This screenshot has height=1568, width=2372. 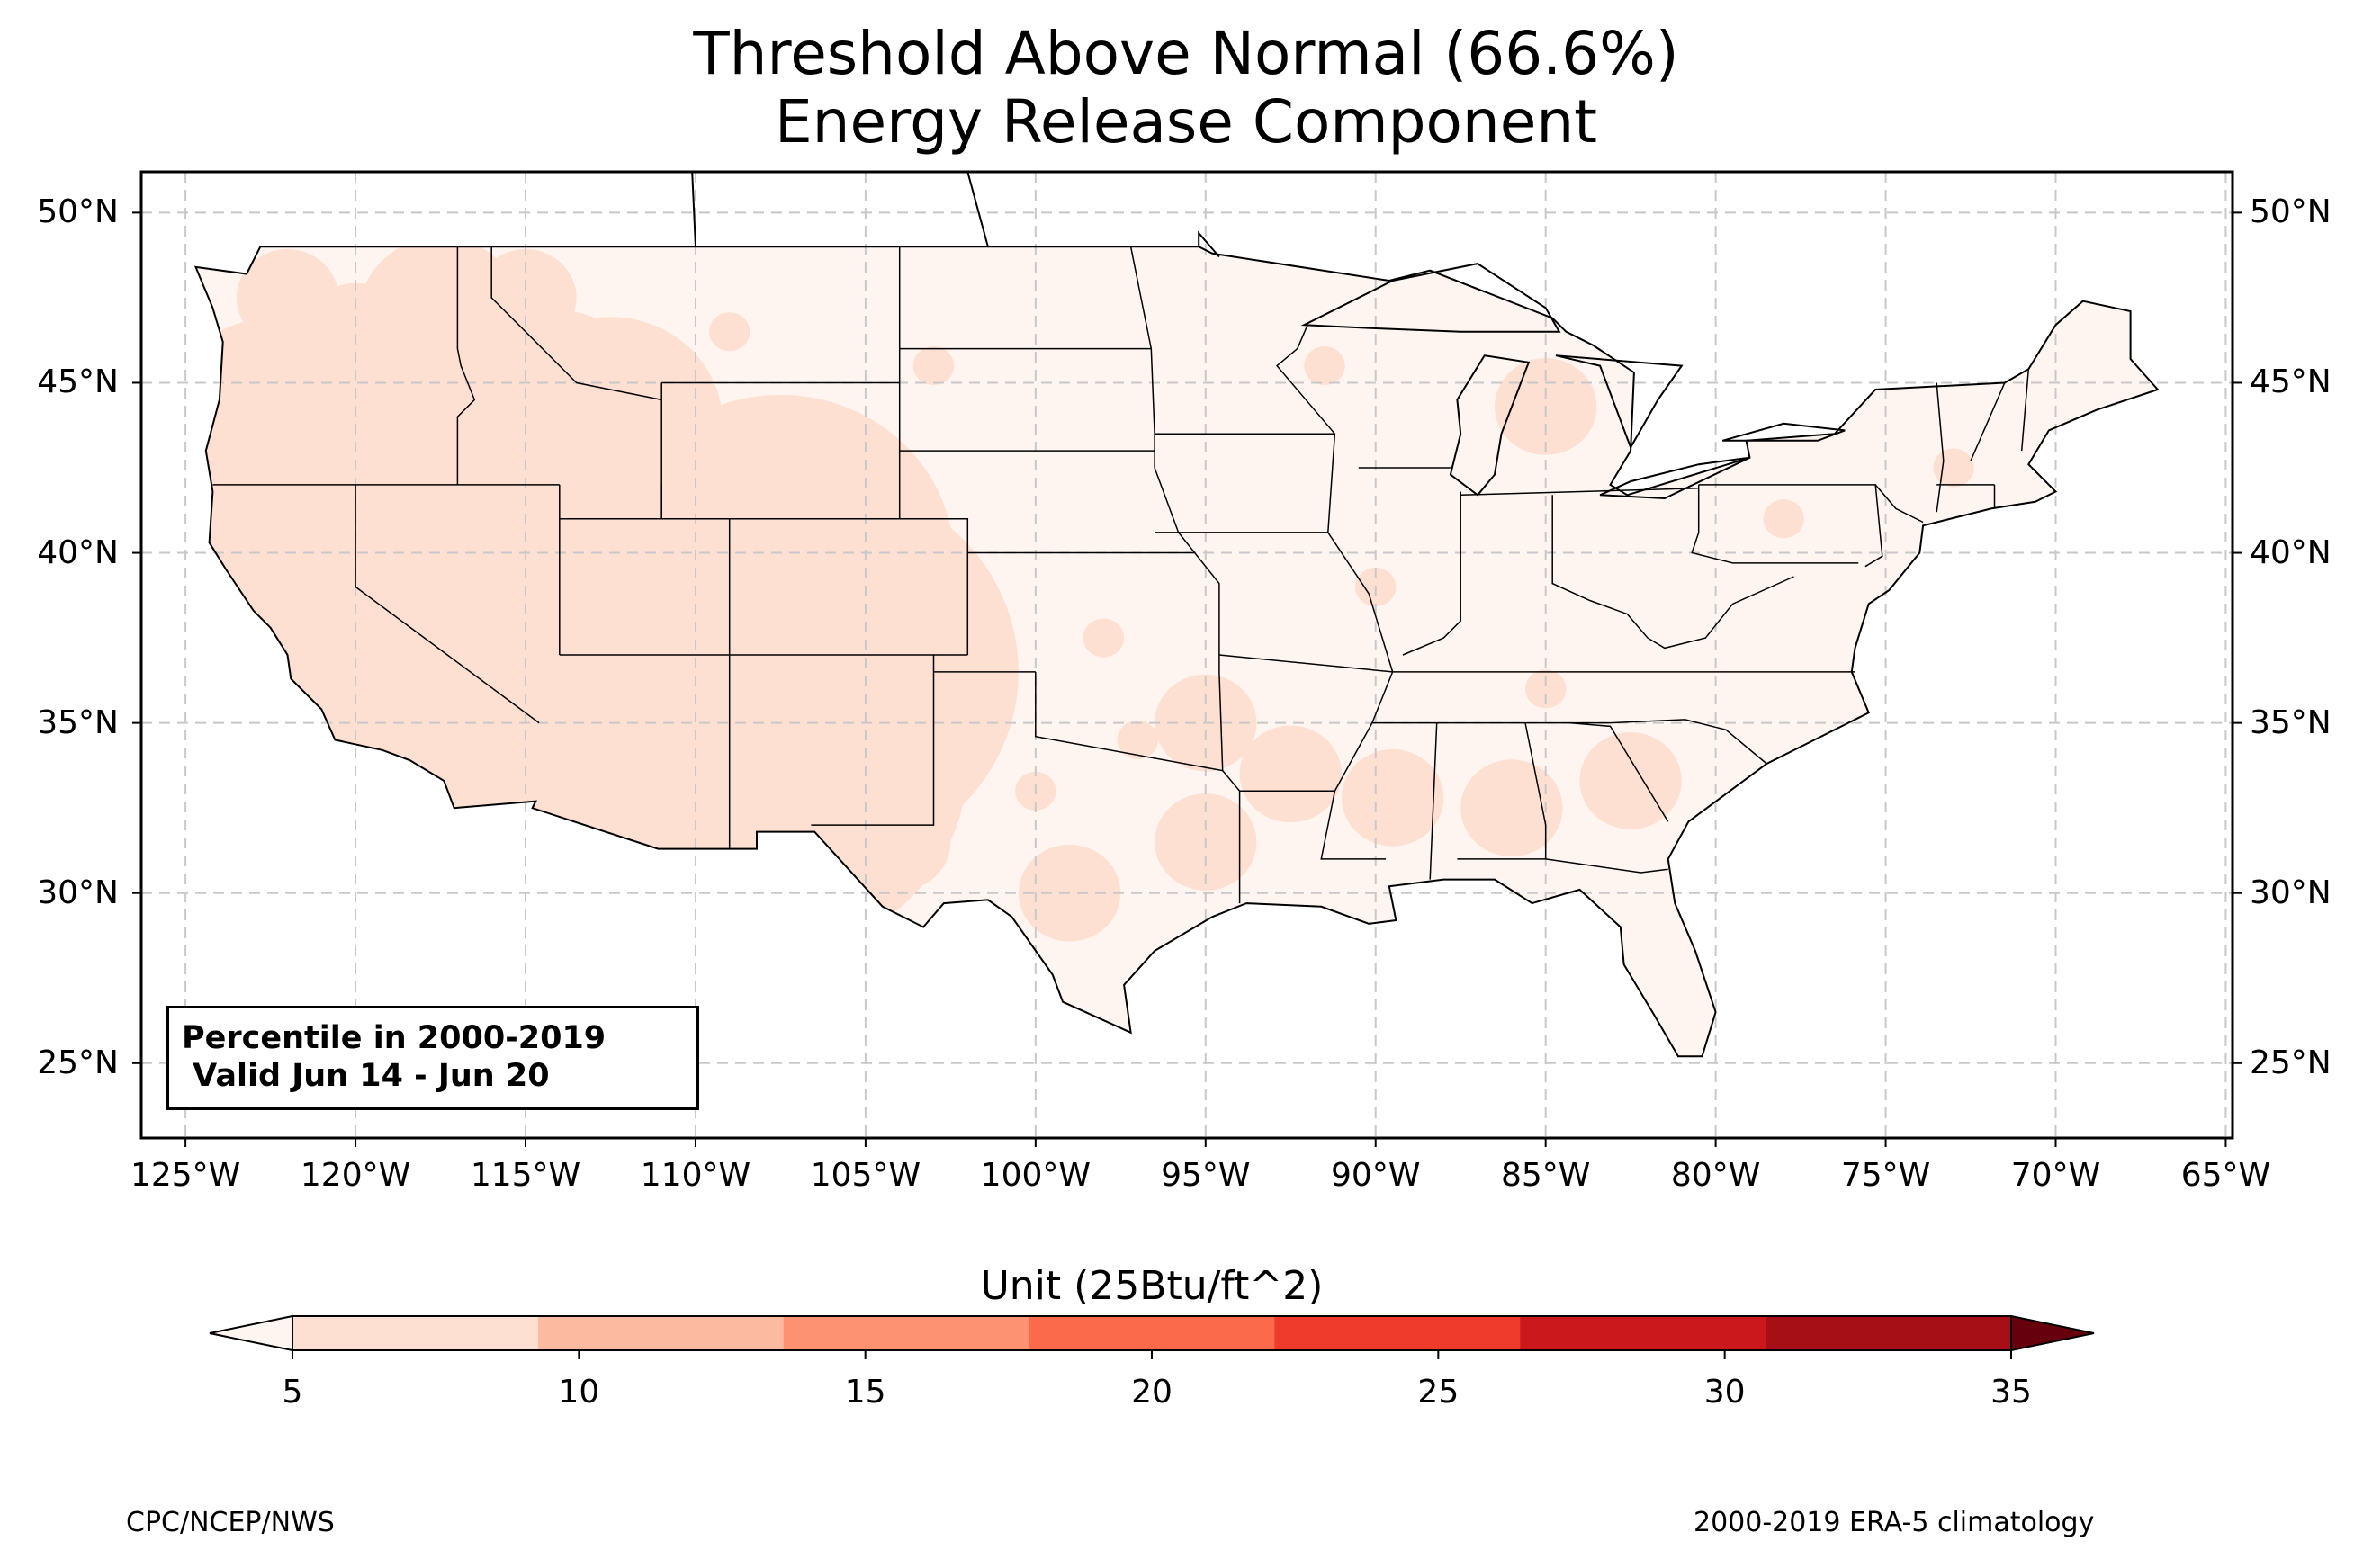 What do you see at coordinates (355, 1175) in the screenshot?
I see `lon-label: 120°W` at bounding box center [355, 1175].